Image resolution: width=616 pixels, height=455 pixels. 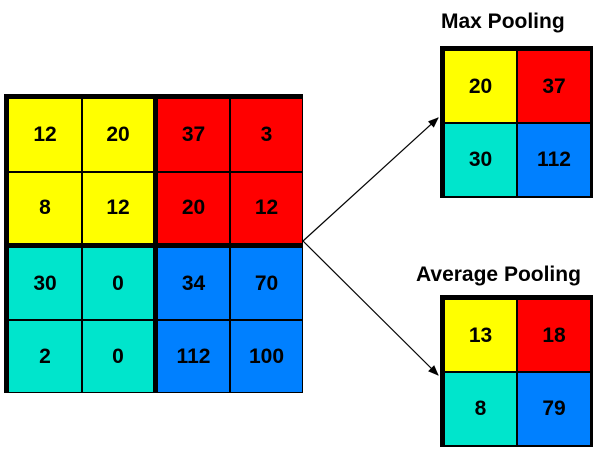 I want to click on input-cell: 3, so click(x=266, y=135).